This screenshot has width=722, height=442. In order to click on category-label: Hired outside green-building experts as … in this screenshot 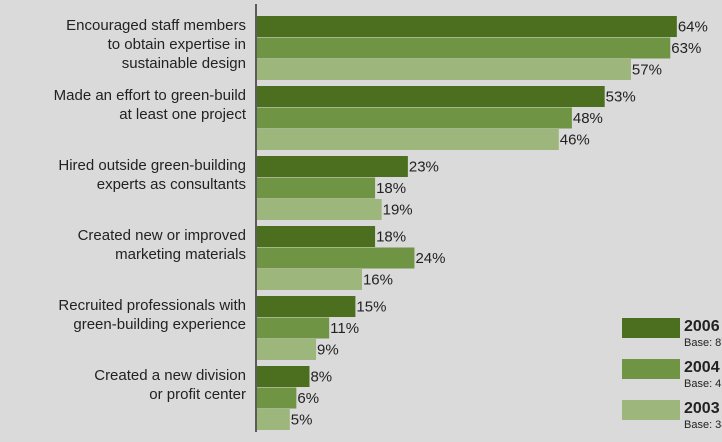, I will do `click(152, 175)`.